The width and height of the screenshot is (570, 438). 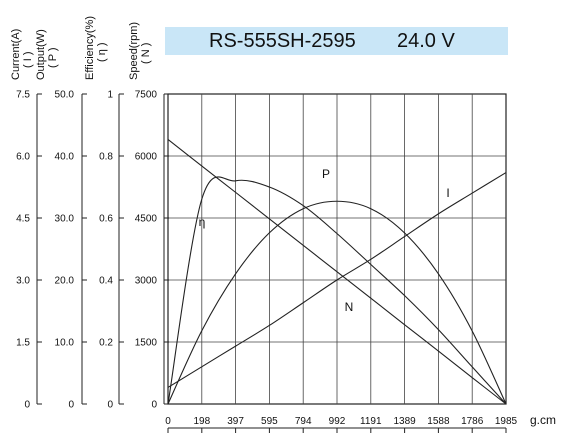 What do you see at coordinates (154, 405) in the screenshot?
I see `speed-tick-label: 0` at bounding box center [154, 405].